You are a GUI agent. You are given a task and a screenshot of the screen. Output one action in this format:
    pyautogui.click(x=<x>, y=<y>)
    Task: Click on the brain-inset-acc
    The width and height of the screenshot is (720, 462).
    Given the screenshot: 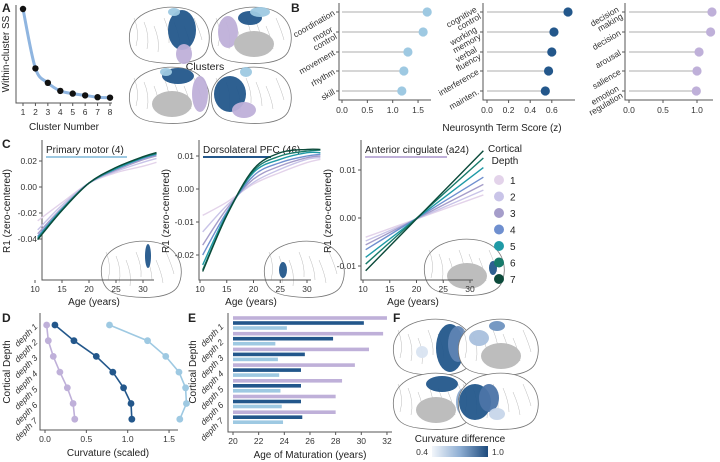 What is the action you would take?
    pyautogui.click(x=464, y=267)
    